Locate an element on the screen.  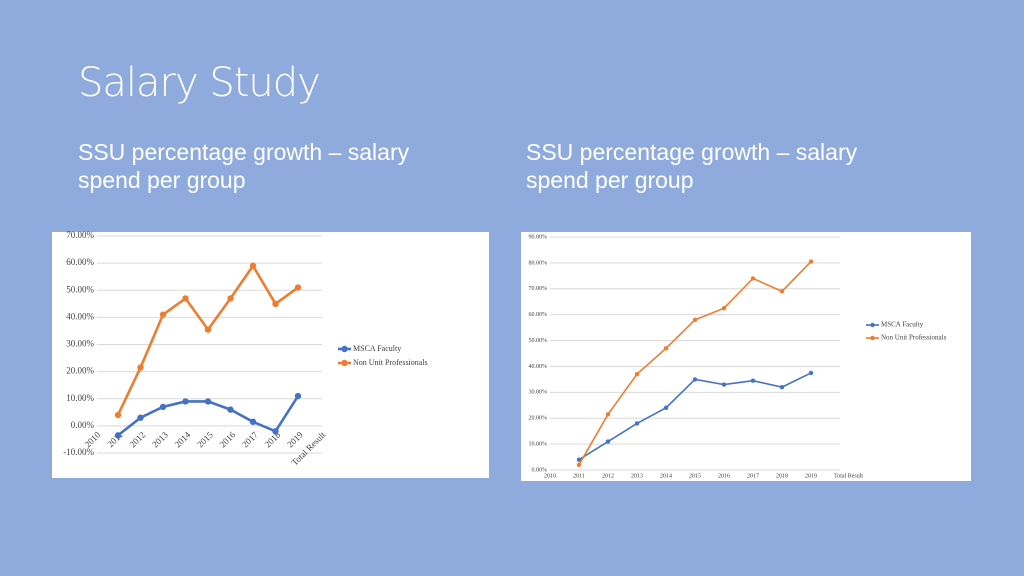
x-tick-label: 2015 is located at coordinates (695, 476).